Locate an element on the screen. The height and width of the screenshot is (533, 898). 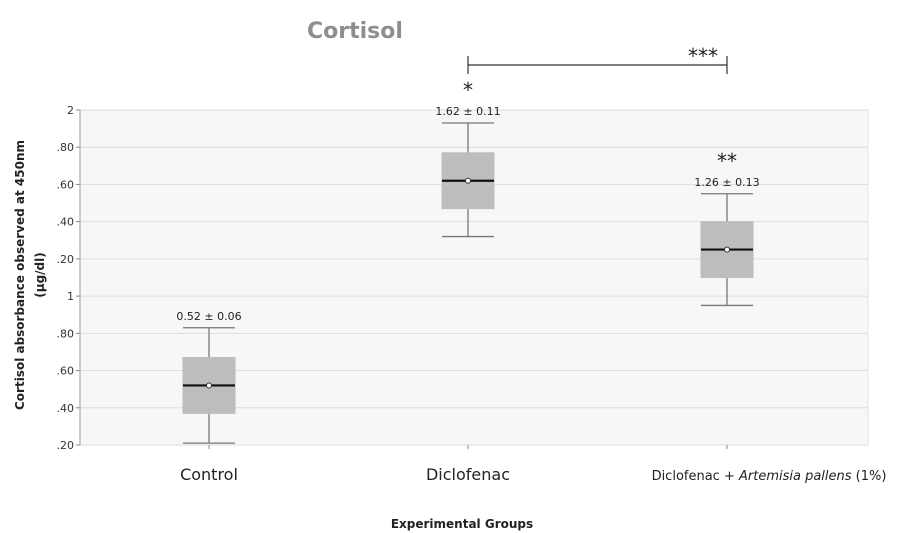
comparison-bracket: *** is located at coordinates (597, 59).